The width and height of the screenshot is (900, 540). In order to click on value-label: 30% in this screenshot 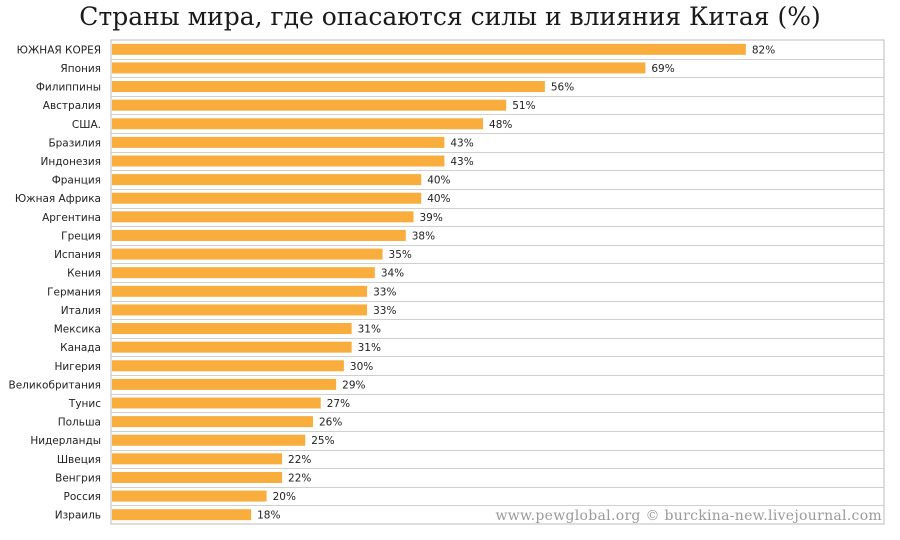, I will do `click(361, 367)`.